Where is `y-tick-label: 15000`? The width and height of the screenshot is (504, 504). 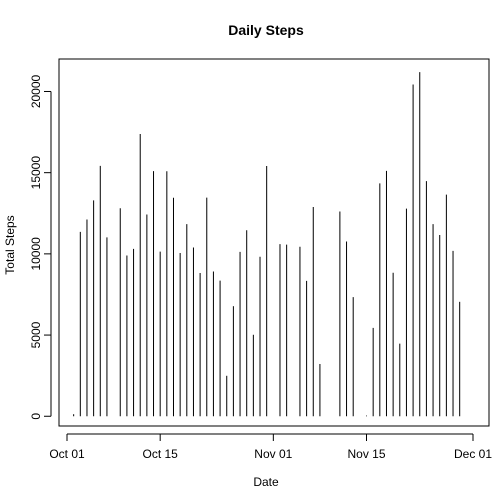
y-tick-label: 15000 is located at coordinates (36, 173).